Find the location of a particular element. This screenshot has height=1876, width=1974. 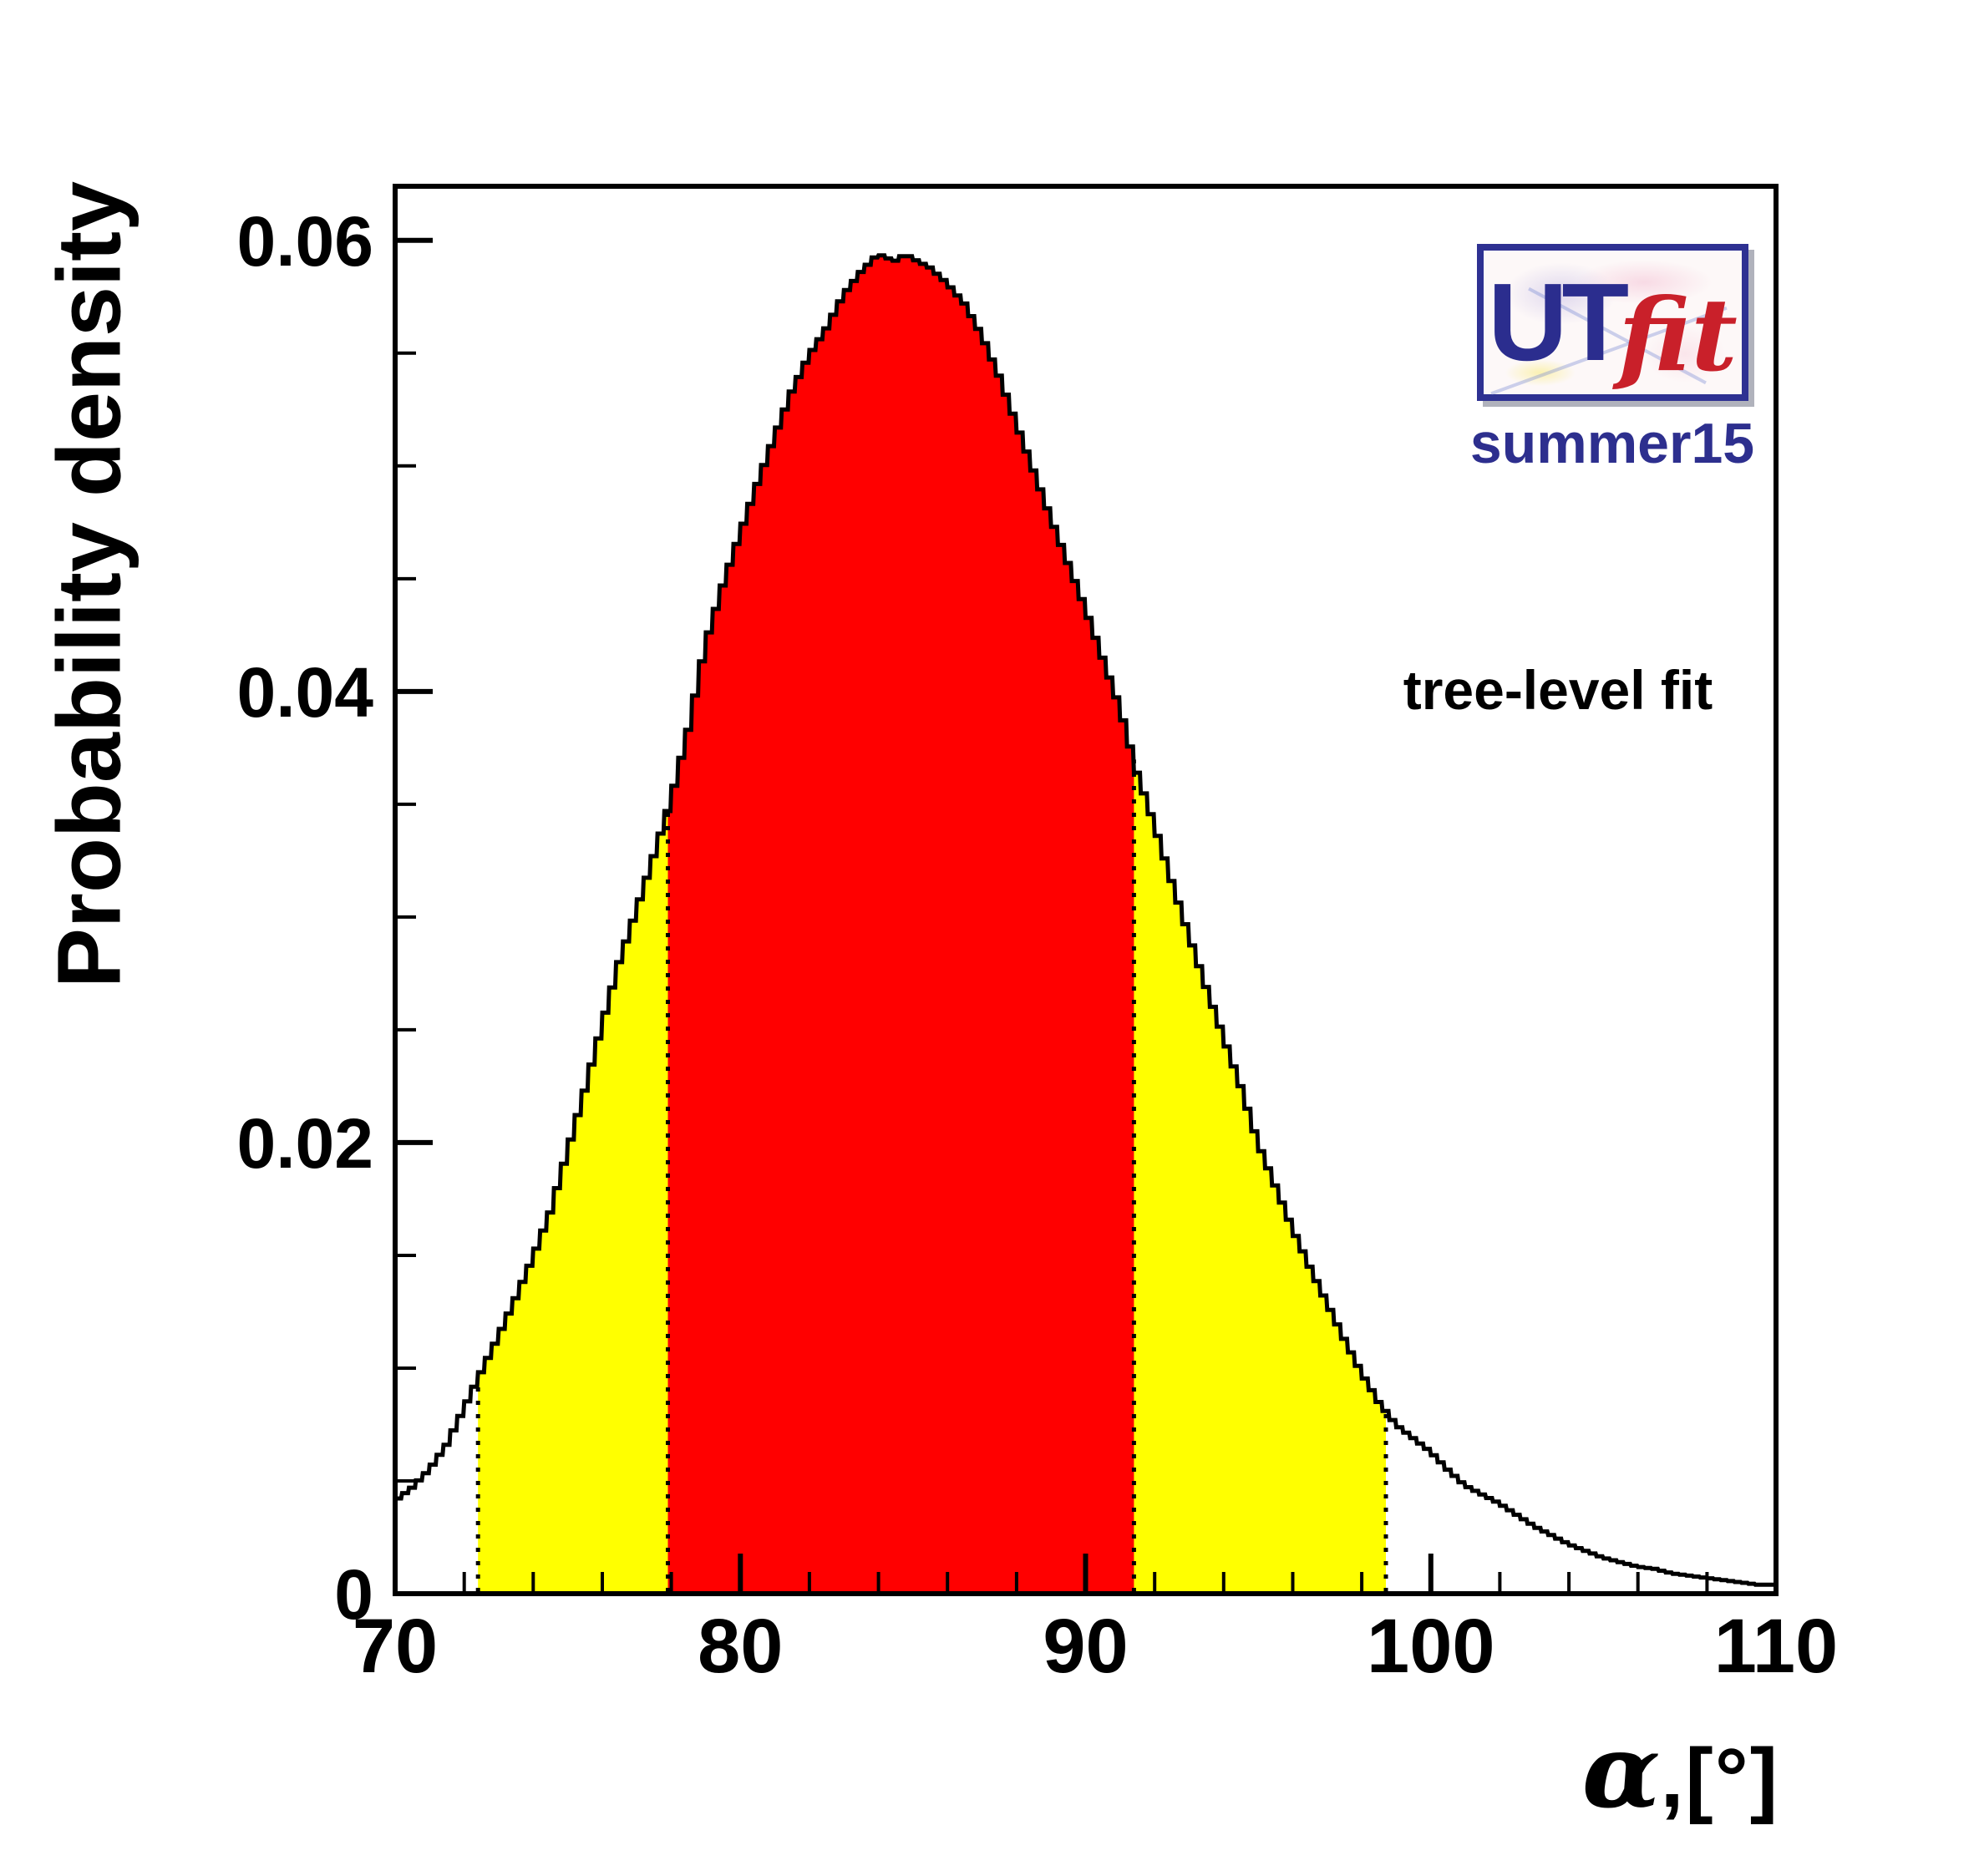

x-tick-label: 90 is located at coordinates (1085, 1646).